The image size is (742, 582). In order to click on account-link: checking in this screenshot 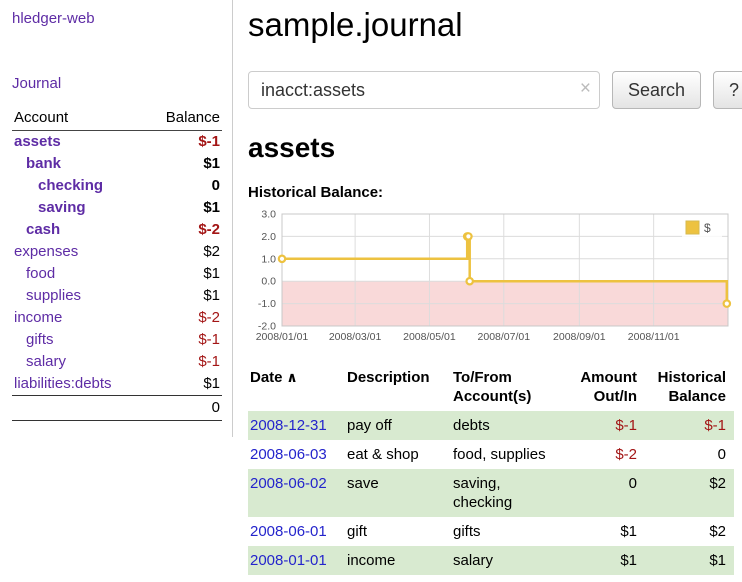, I will do `click(71, 185)`.